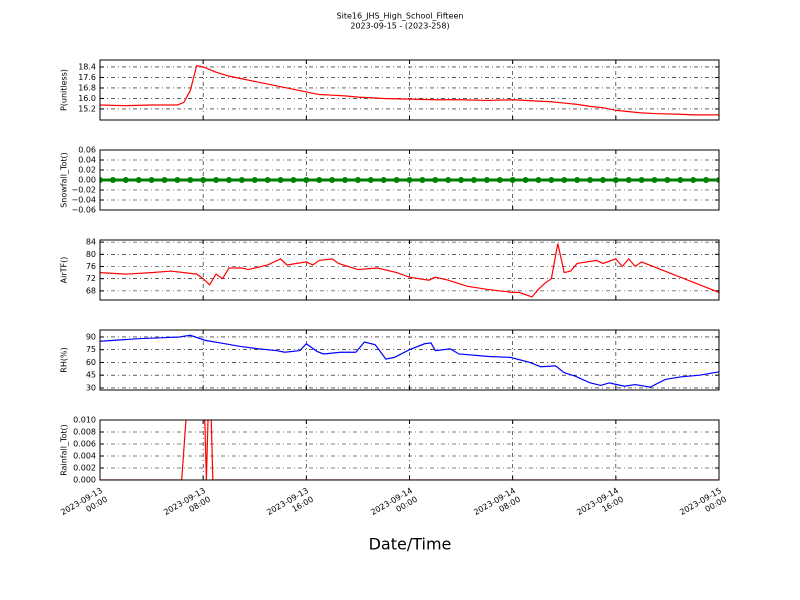 Image resolution: width=800 pixels, height=600 pixels. Describe the element at coordinates (91, 242) in the screenshot. I see `y-tick-label: 84` at that location.